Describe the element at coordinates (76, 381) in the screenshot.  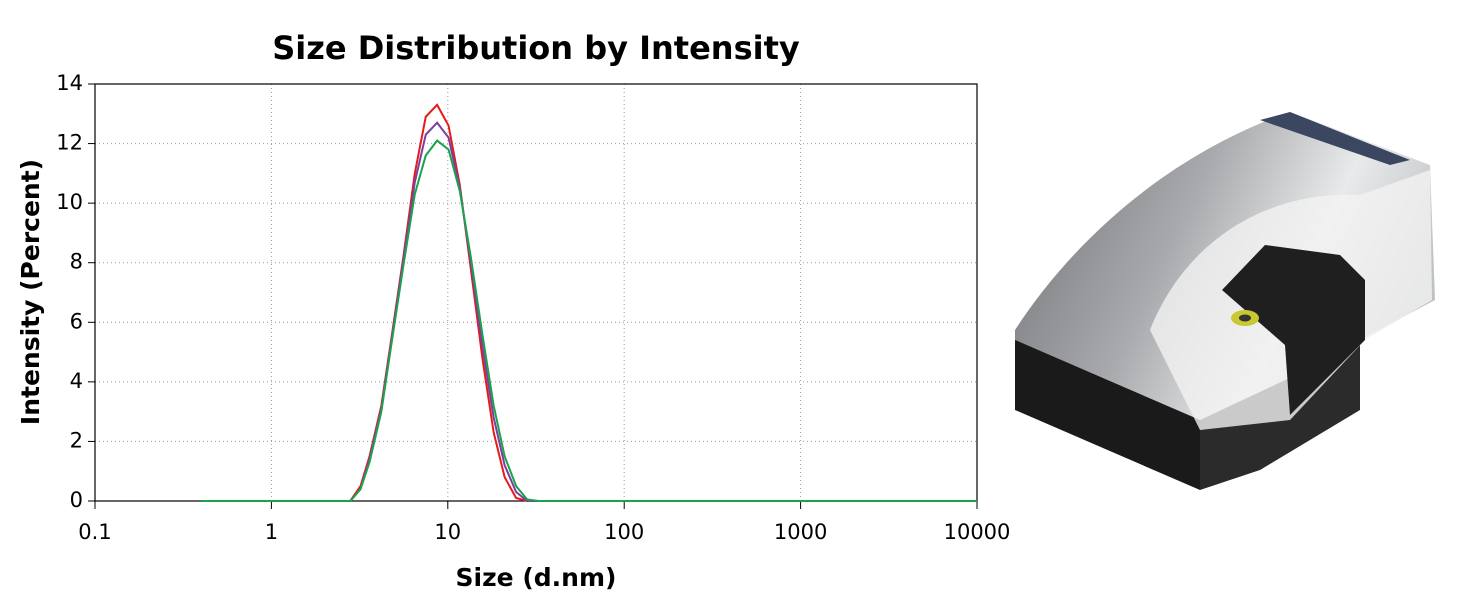
I see `y-tick-label: 4` at that location.